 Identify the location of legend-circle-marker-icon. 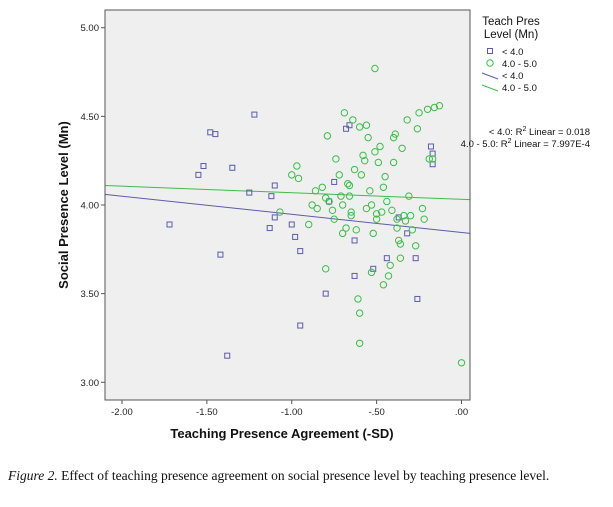
(490, 63).